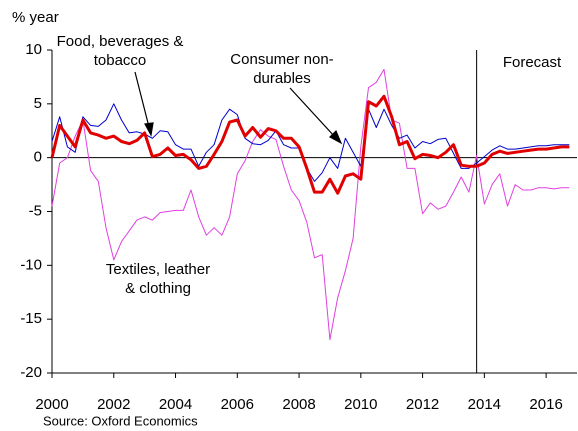 The image size is (578, 431). What do you see at coordinates (35, 210) in the screenshot?
I see `y-tick-label: -5` at bounding box center [35, 210].